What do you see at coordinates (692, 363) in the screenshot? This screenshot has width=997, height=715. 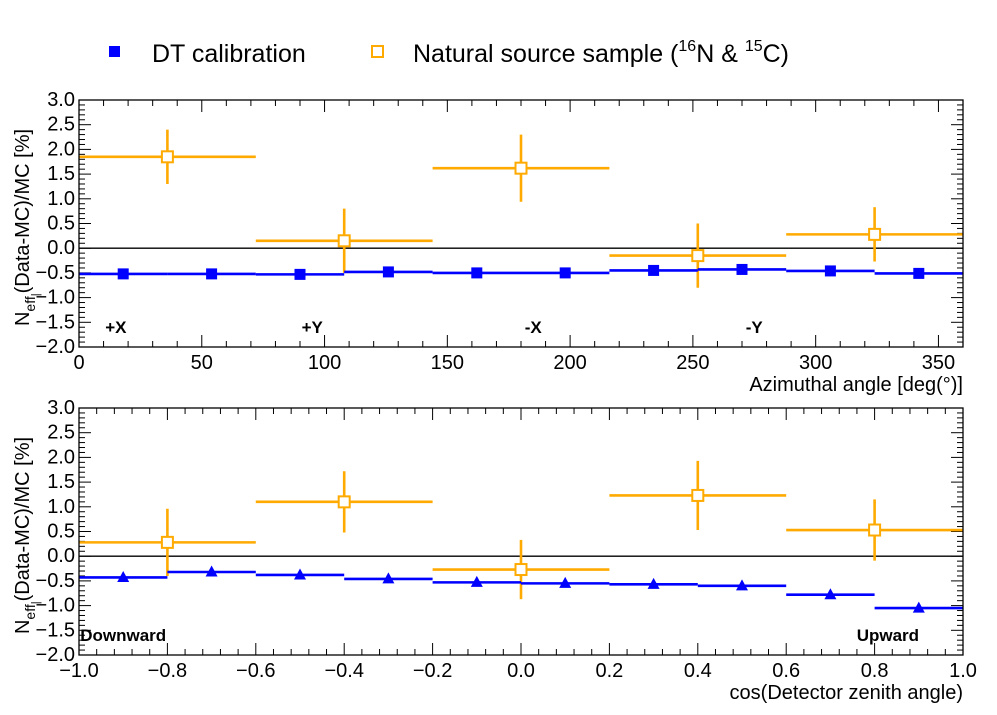 I see `x-tick-label: 250` at bounding box center [692, 363].